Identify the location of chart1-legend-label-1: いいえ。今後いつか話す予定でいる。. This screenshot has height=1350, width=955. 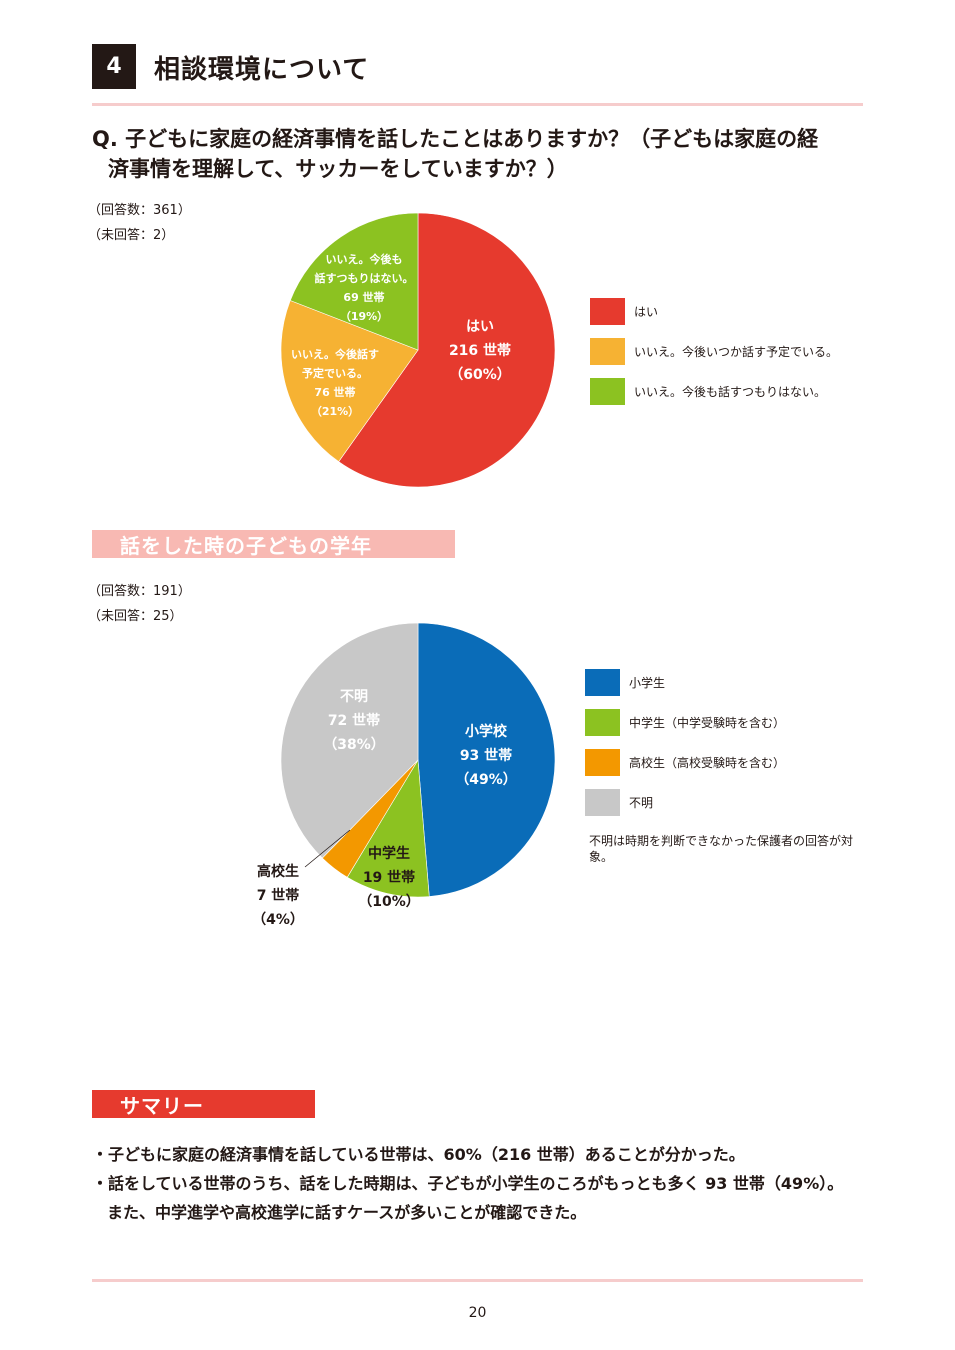
(736, 351).